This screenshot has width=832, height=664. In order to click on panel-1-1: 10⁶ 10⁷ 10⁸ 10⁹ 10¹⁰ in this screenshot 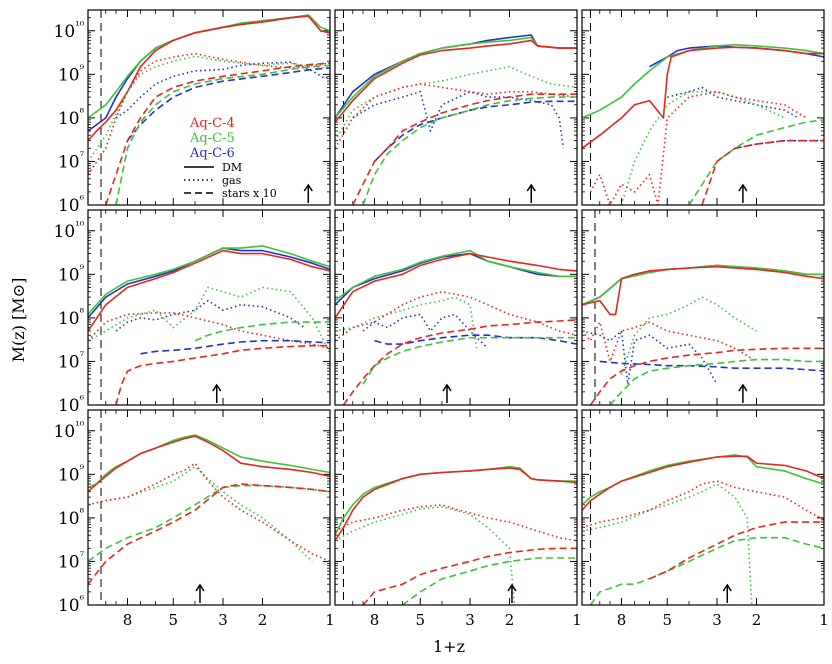, I will do `click(192, 112)`.